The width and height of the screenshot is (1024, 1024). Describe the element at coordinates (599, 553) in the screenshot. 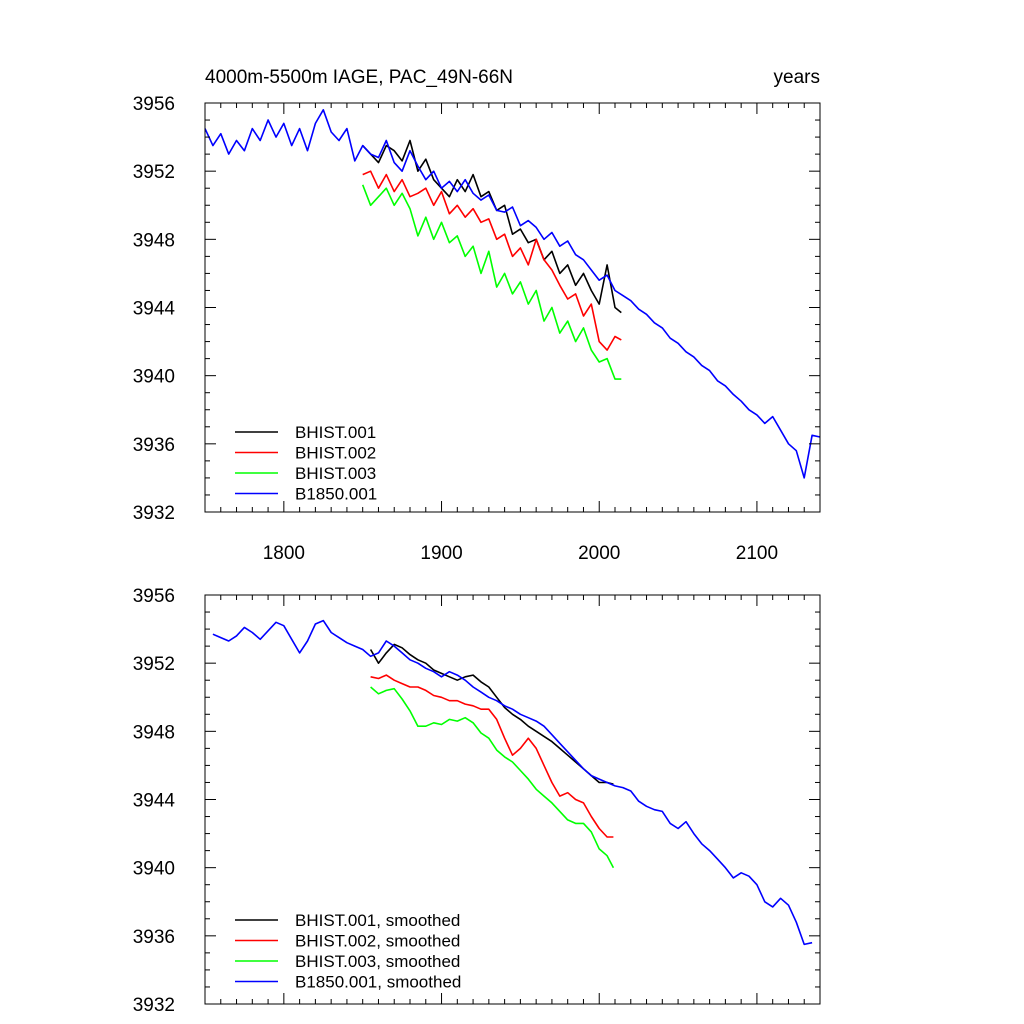

I see `top-xtick-label-2000: 2000` at that location.